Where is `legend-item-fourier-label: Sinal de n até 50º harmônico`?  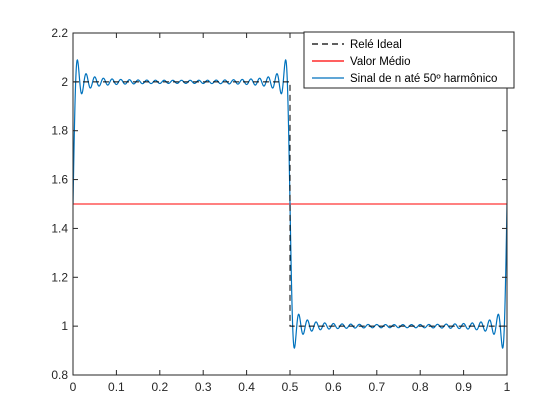
legend-item-fourier-label: Sinal de n até 50º harmônico is located at coordinates (423, 79).